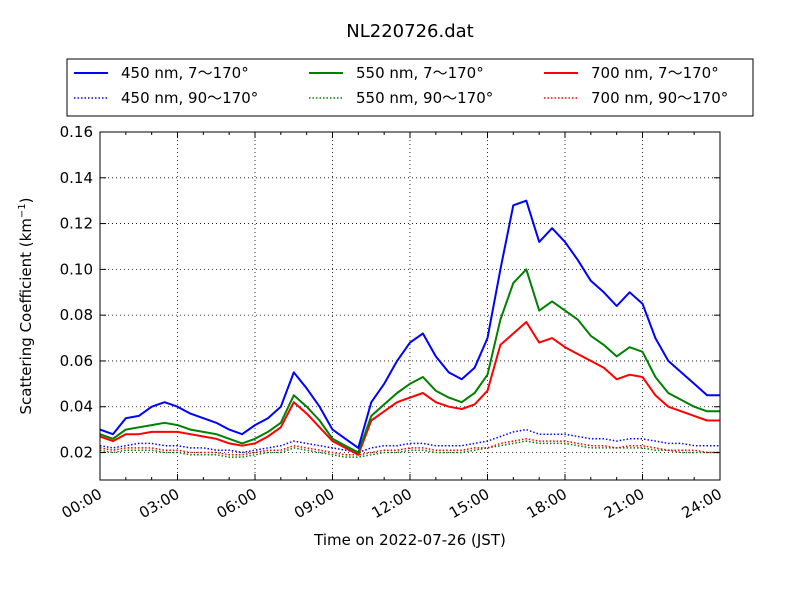 This screenshot has height=600, width=800. What do you see at coordinates (185, 73) in the screenshot?
I see `legend-label: 450 nm, 7～170°` at bounding box center [185, 73].